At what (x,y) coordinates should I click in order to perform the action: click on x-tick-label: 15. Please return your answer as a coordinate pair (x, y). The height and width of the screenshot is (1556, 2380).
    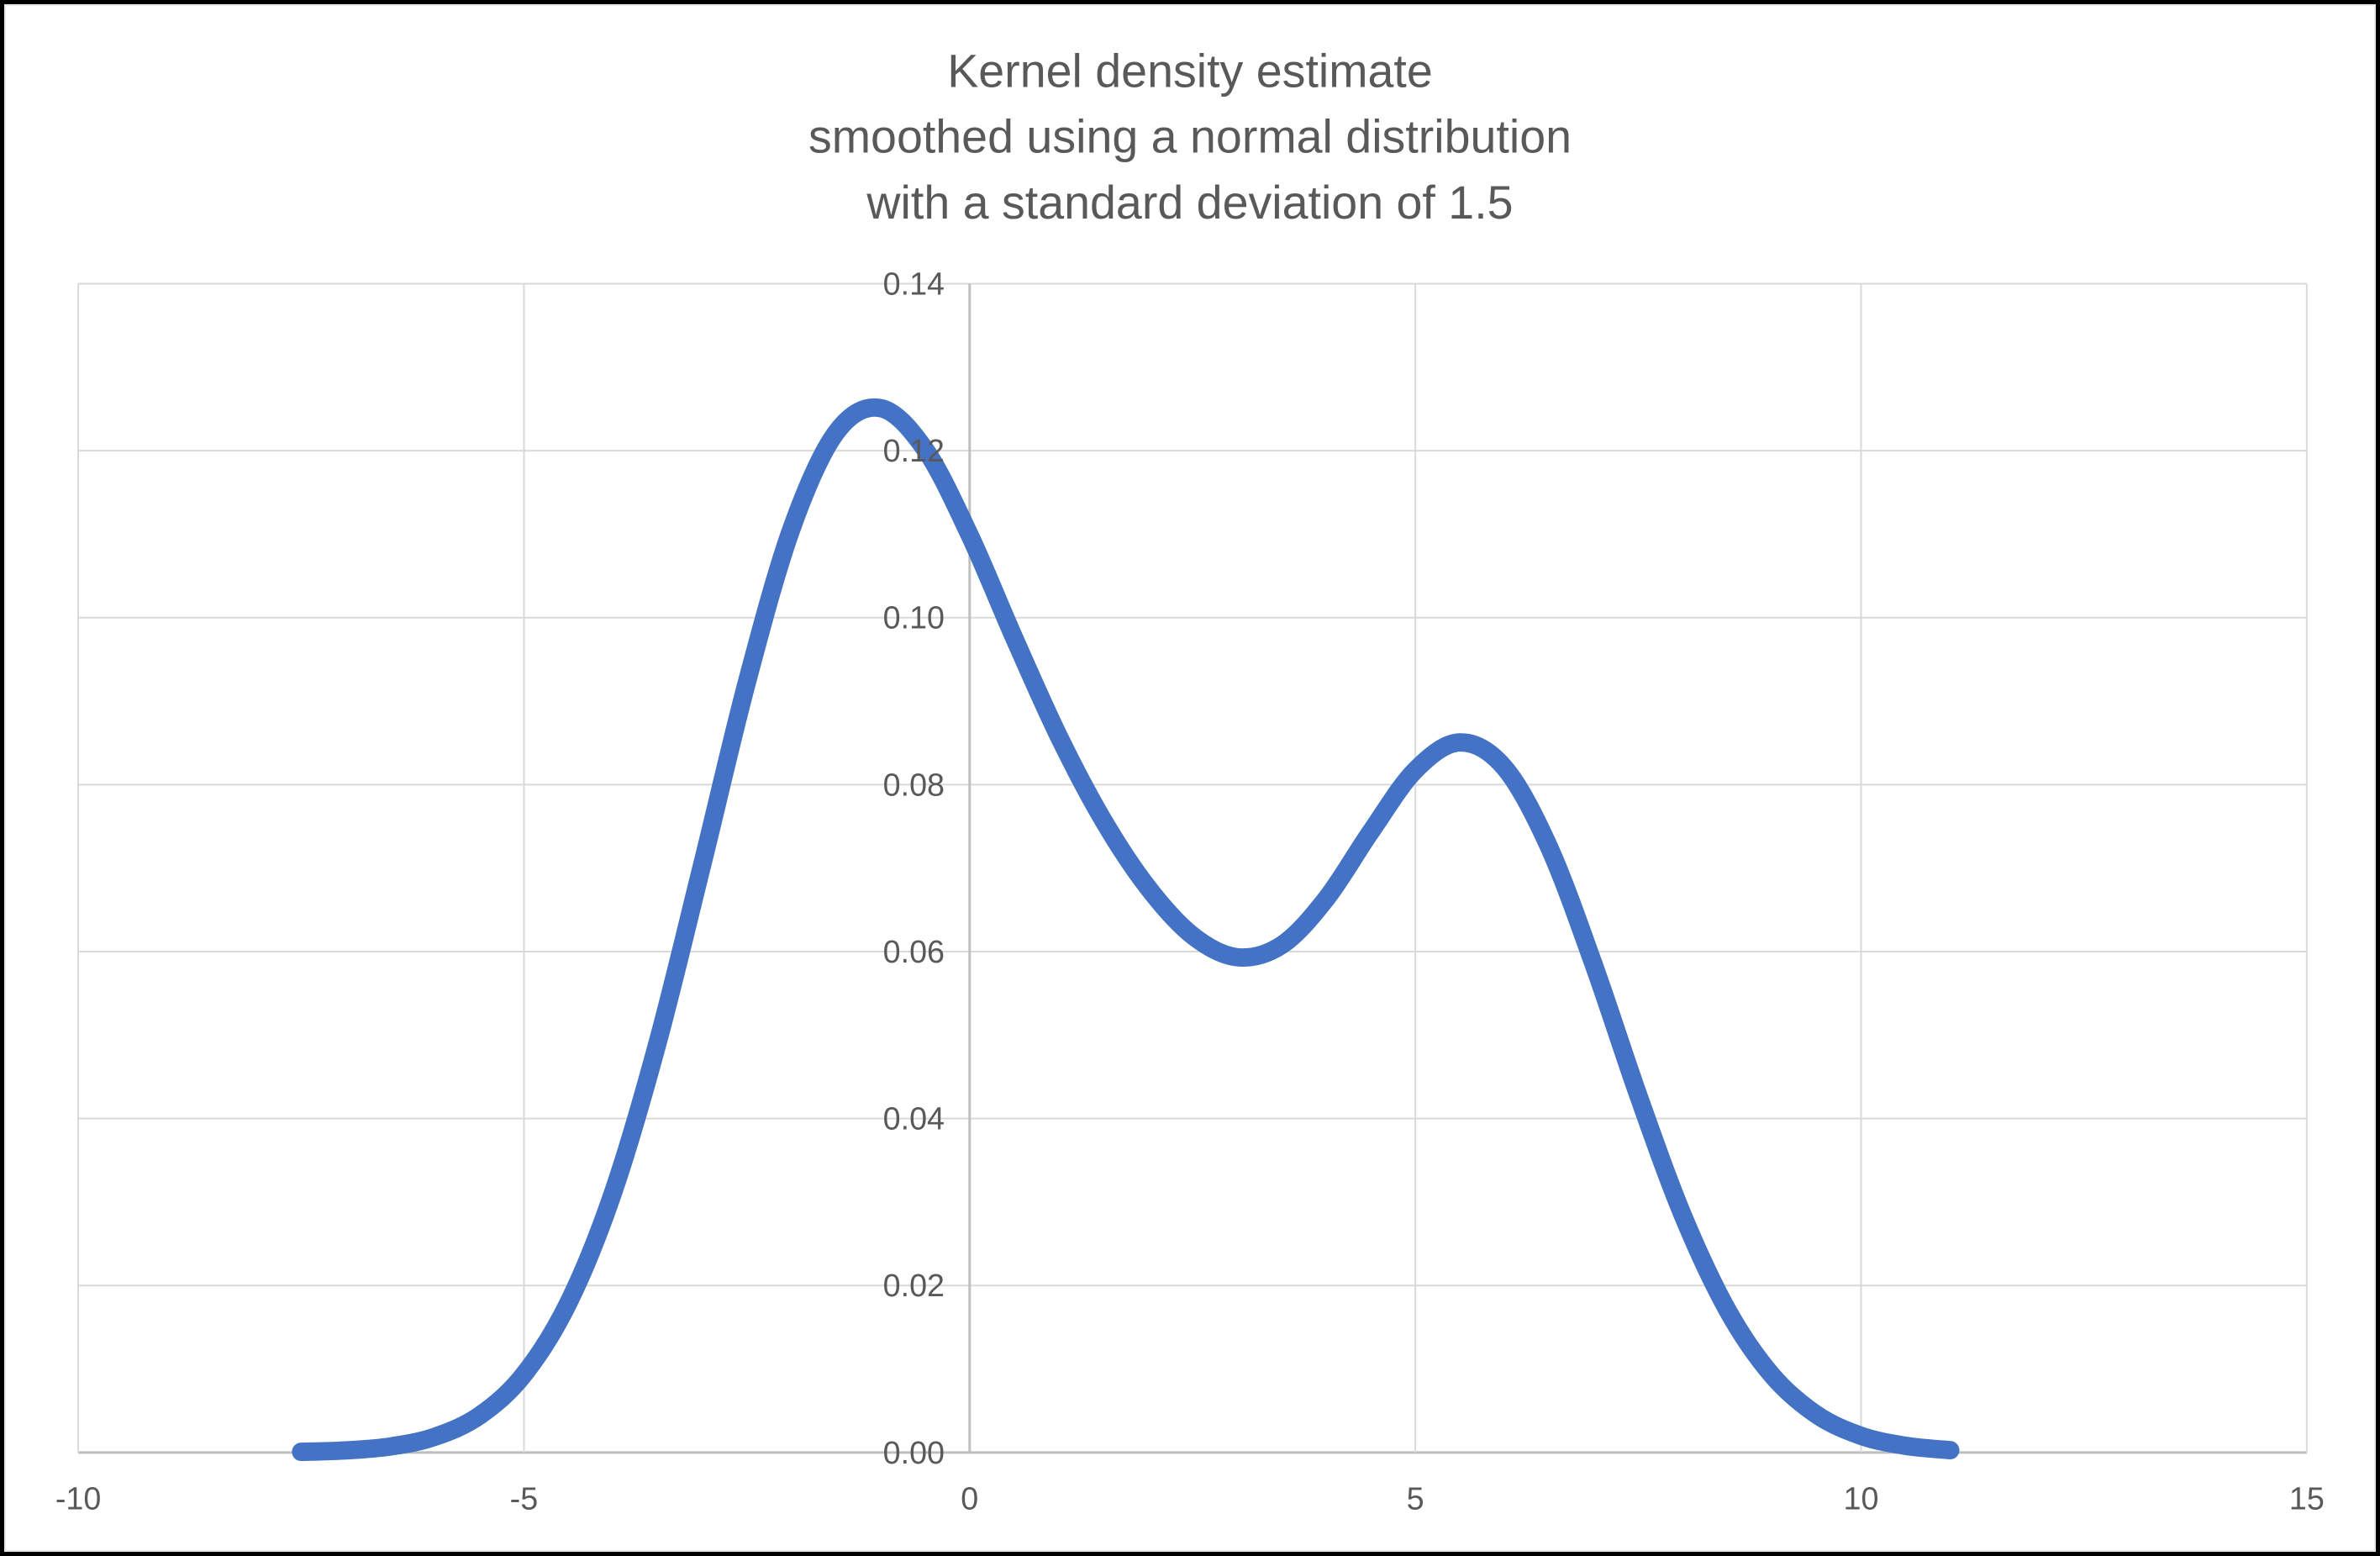
    Looking at the image, I should click on (2307, 1498).